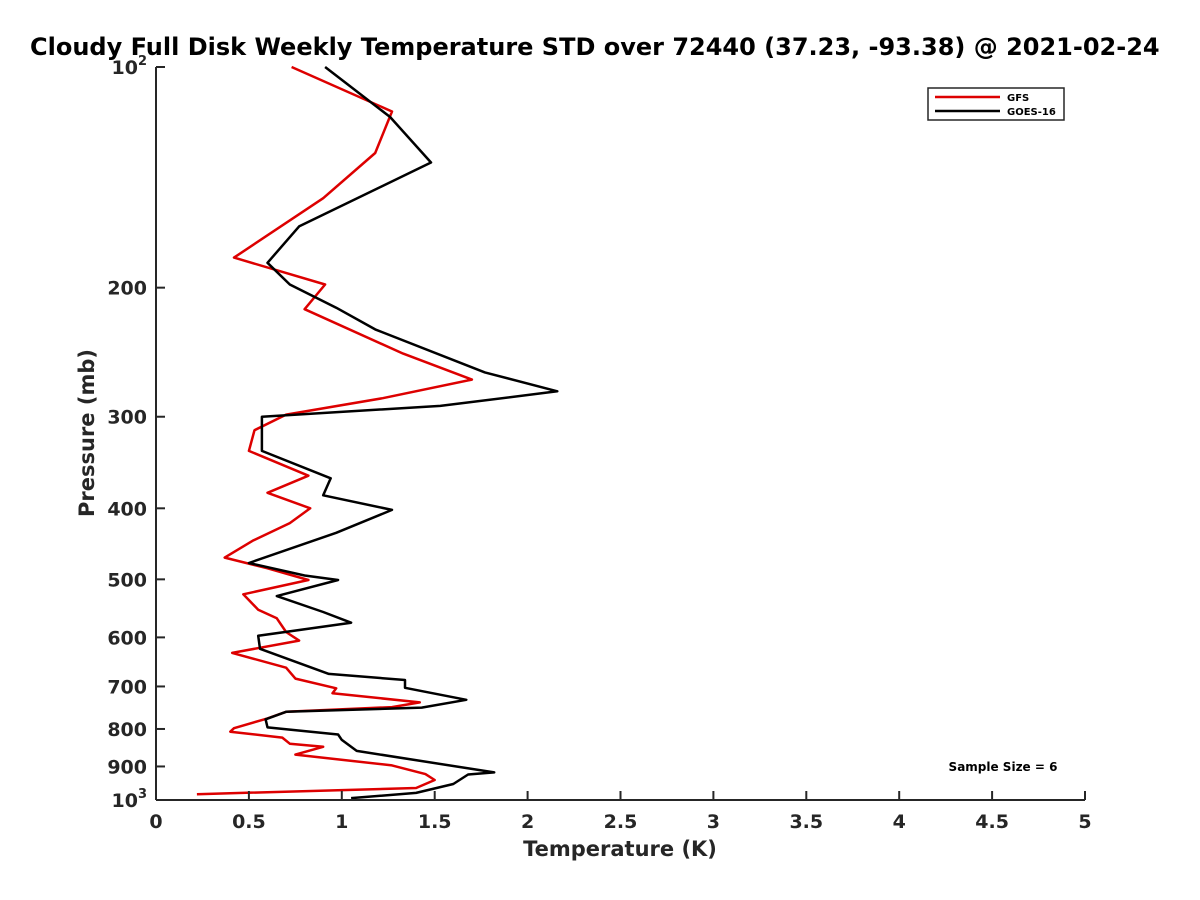  Describe the element at coordinates (527, 822) in the screenshot. I see `x-tick-label: 2` at that location.